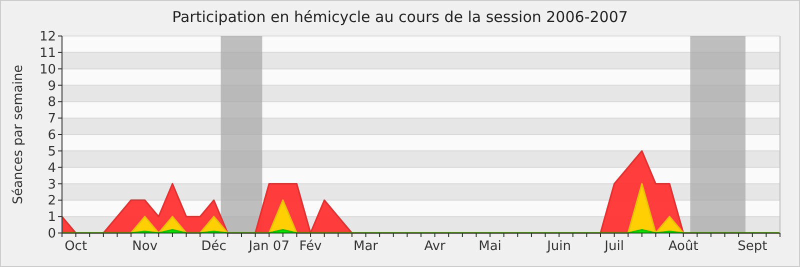 Image resolution: width=800 pixels, height=267 pixels. I want to click on x-tick-label: Nov, so click(145, 246).